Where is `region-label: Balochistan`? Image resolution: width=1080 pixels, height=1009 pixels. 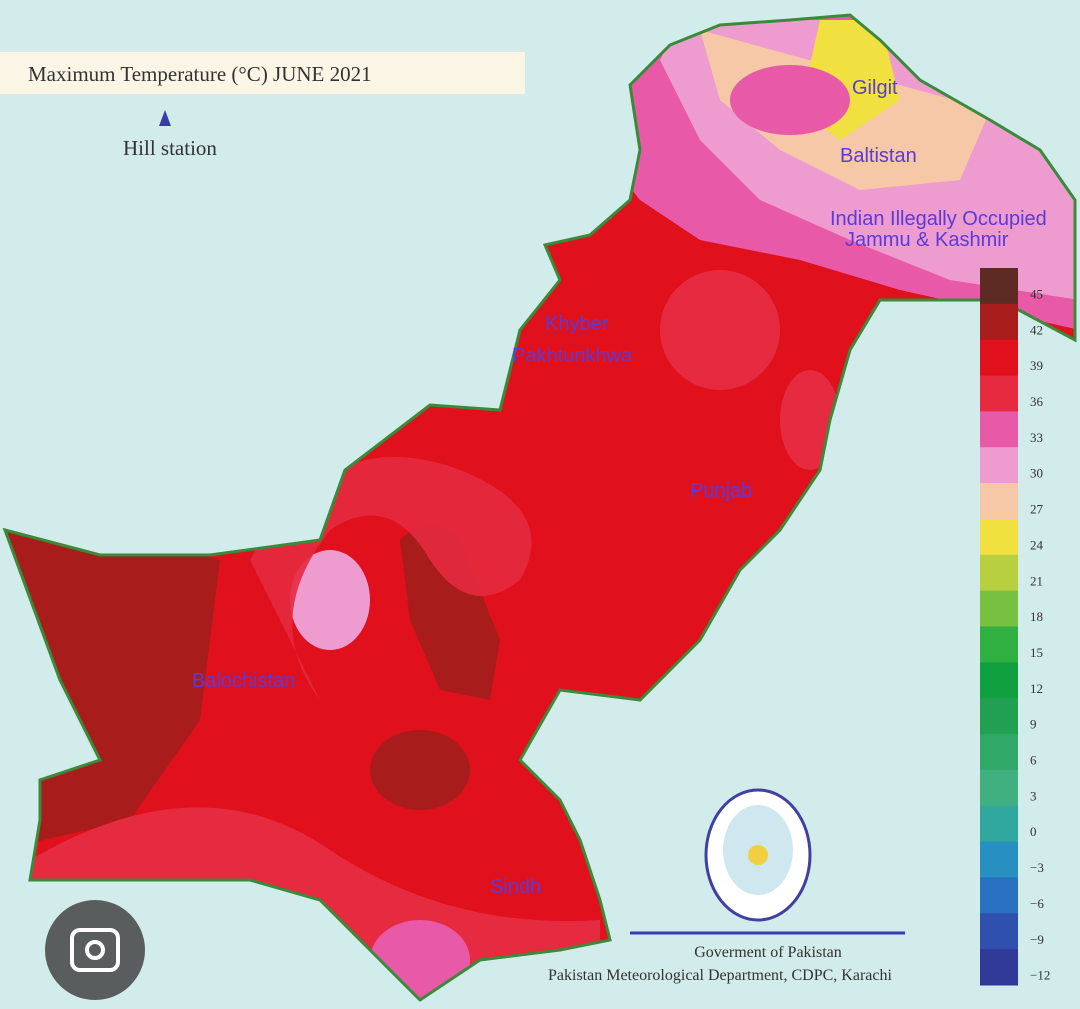 region-label: Balochistan is located at coordinates (243, 681).